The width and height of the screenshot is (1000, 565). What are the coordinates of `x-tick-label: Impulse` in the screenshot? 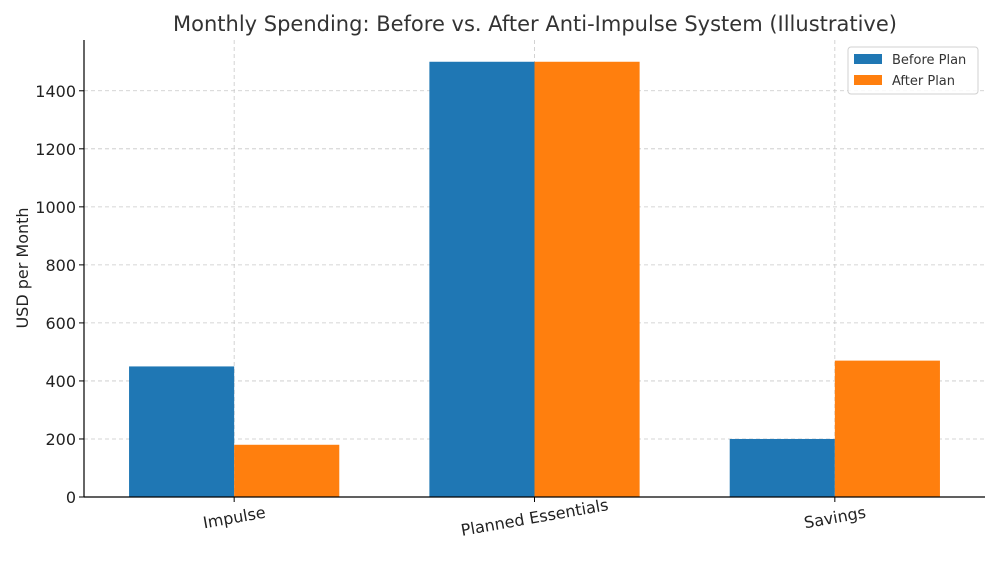 It's located at (234, 518).